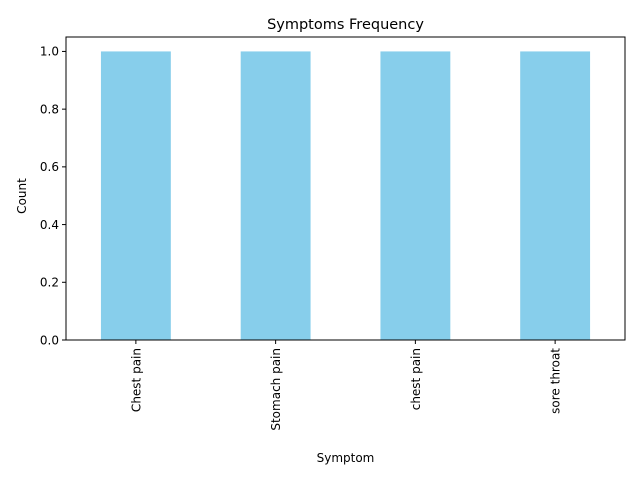 Image resolution: width=640 pixels, height=480 pixels. I want to click on y-axis-ticks: 0.0 0.2 0.4 0.6 0.8 1.0, so click(53, 196).